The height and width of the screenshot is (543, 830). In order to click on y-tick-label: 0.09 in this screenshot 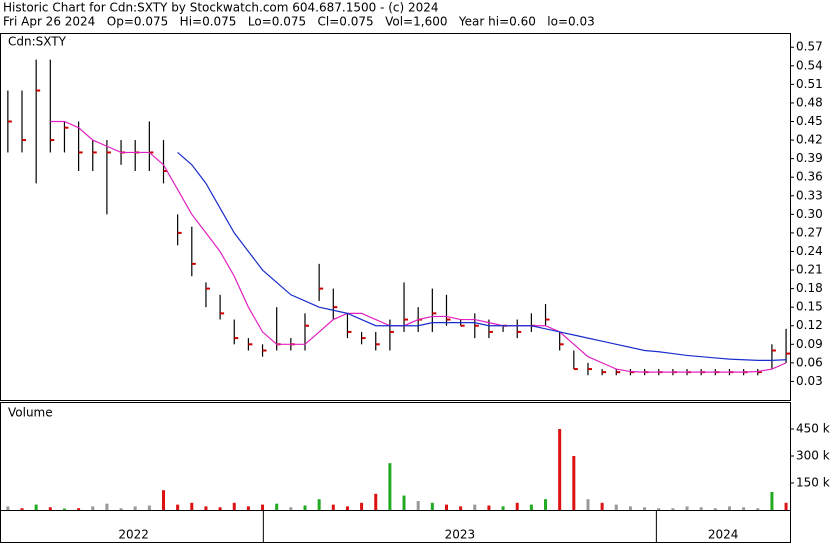, I will do `click(809, 344)`.